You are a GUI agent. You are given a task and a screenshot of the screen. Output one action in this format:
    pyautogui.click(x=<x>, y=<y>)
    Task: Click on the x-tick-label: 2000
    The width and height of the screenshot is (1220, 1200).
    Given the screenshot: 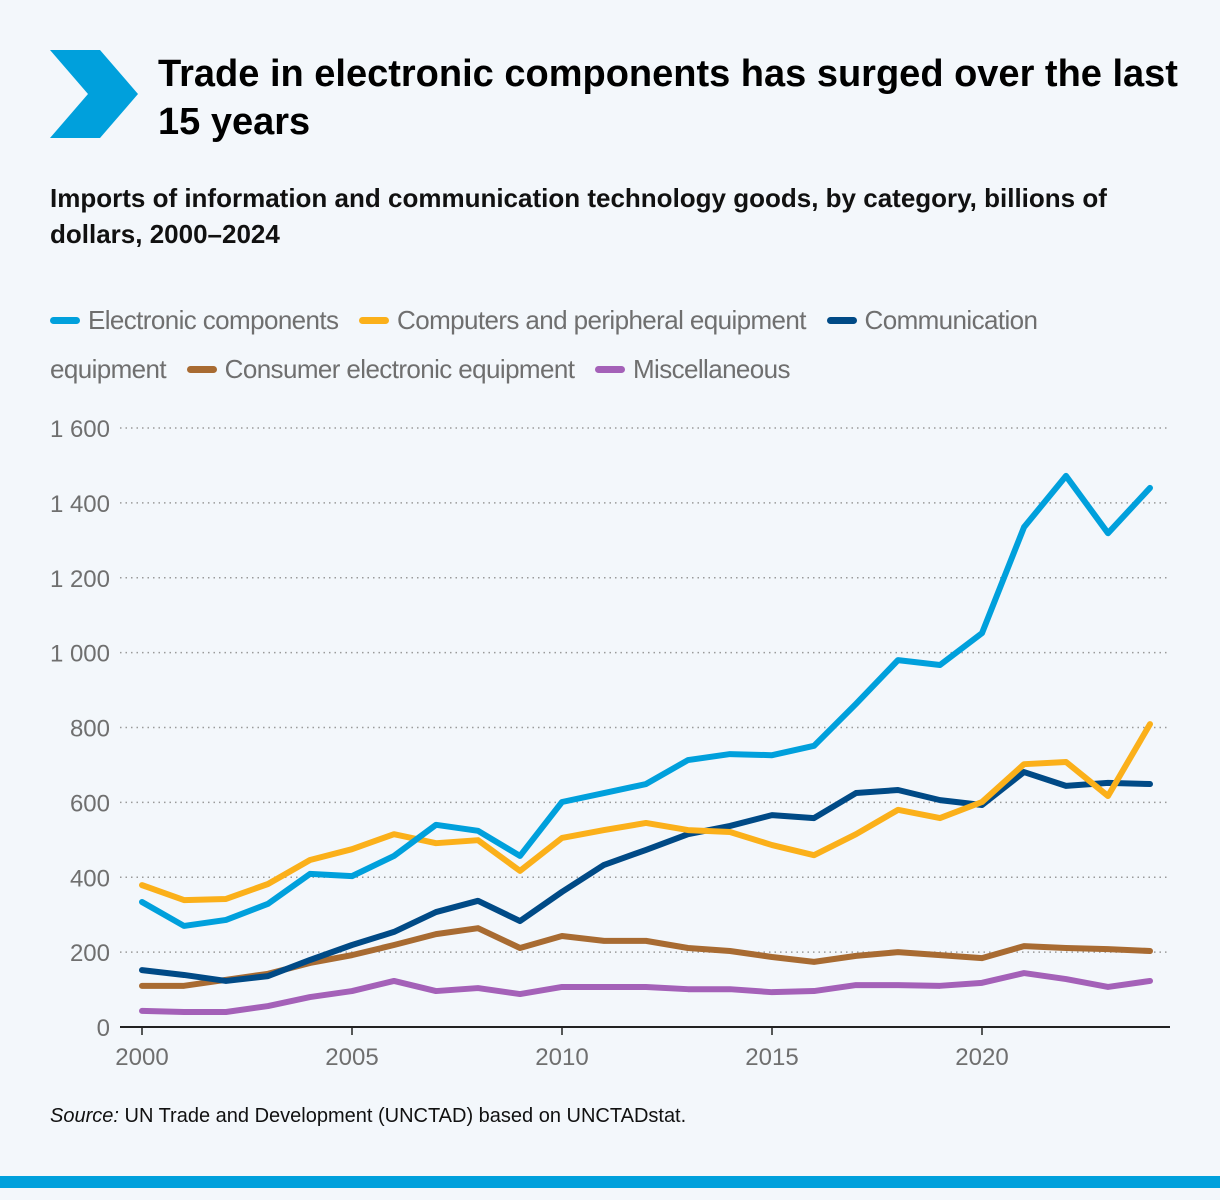 What is the action you would take?
    pyautogui.click(x=141, y=1057)
    